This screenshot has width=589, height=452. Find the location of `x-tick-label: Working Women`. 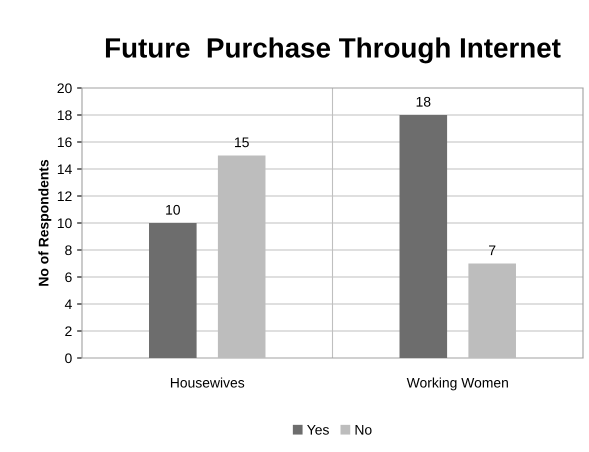

x-tick-label: Working Women is located at coordinates (457, 383).